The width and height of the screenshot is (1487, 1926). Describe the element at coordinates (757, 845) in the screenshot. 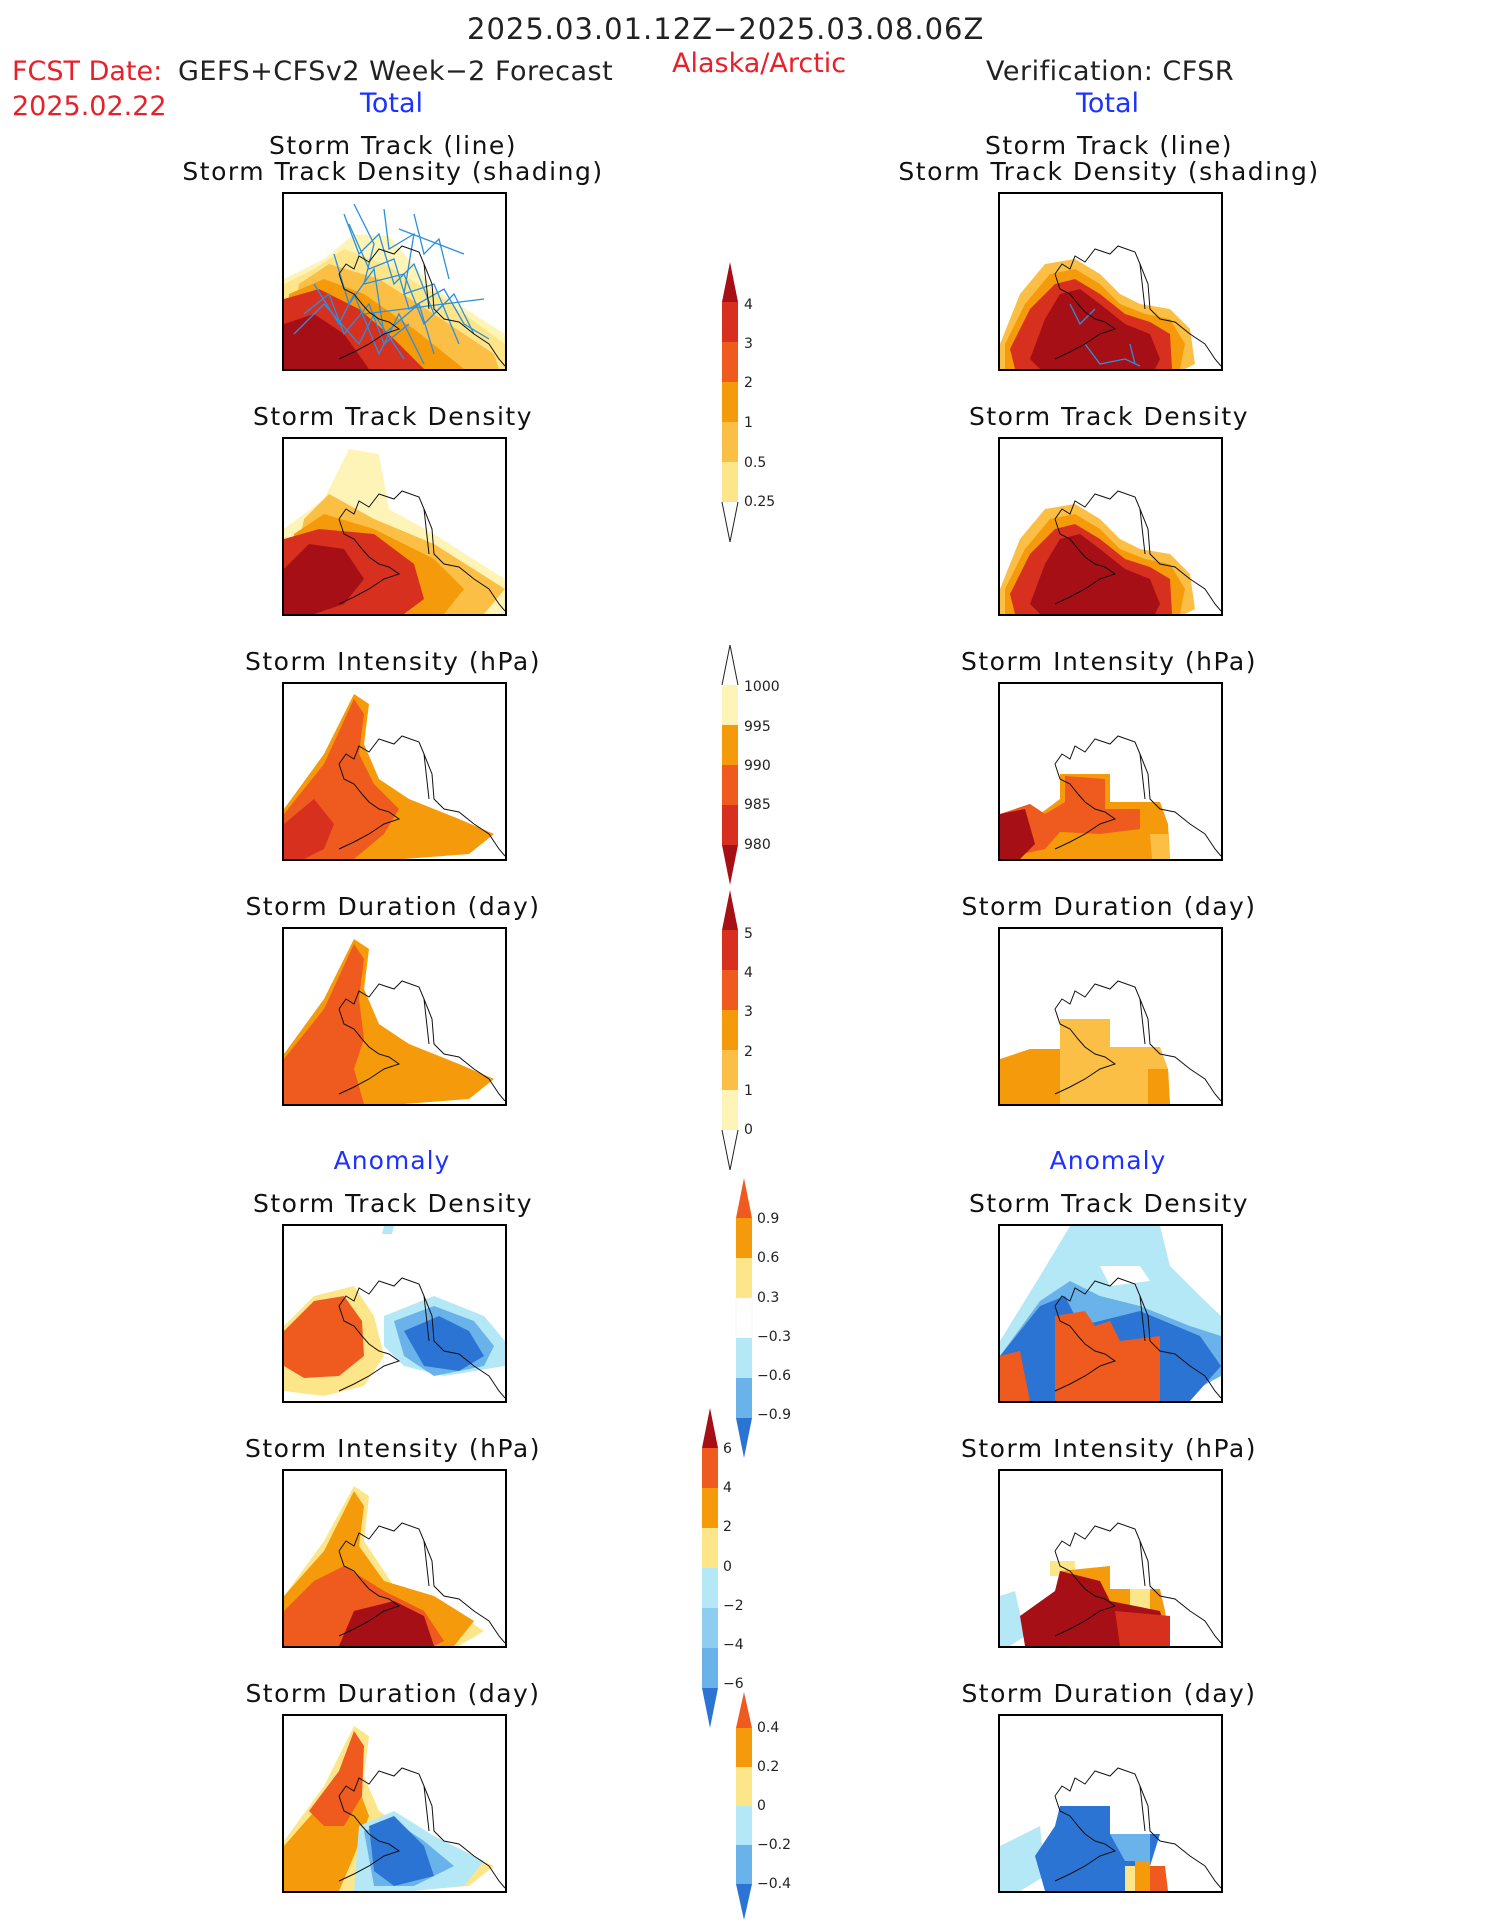

I see `cbar-intensity-label-4: 980` at that location.